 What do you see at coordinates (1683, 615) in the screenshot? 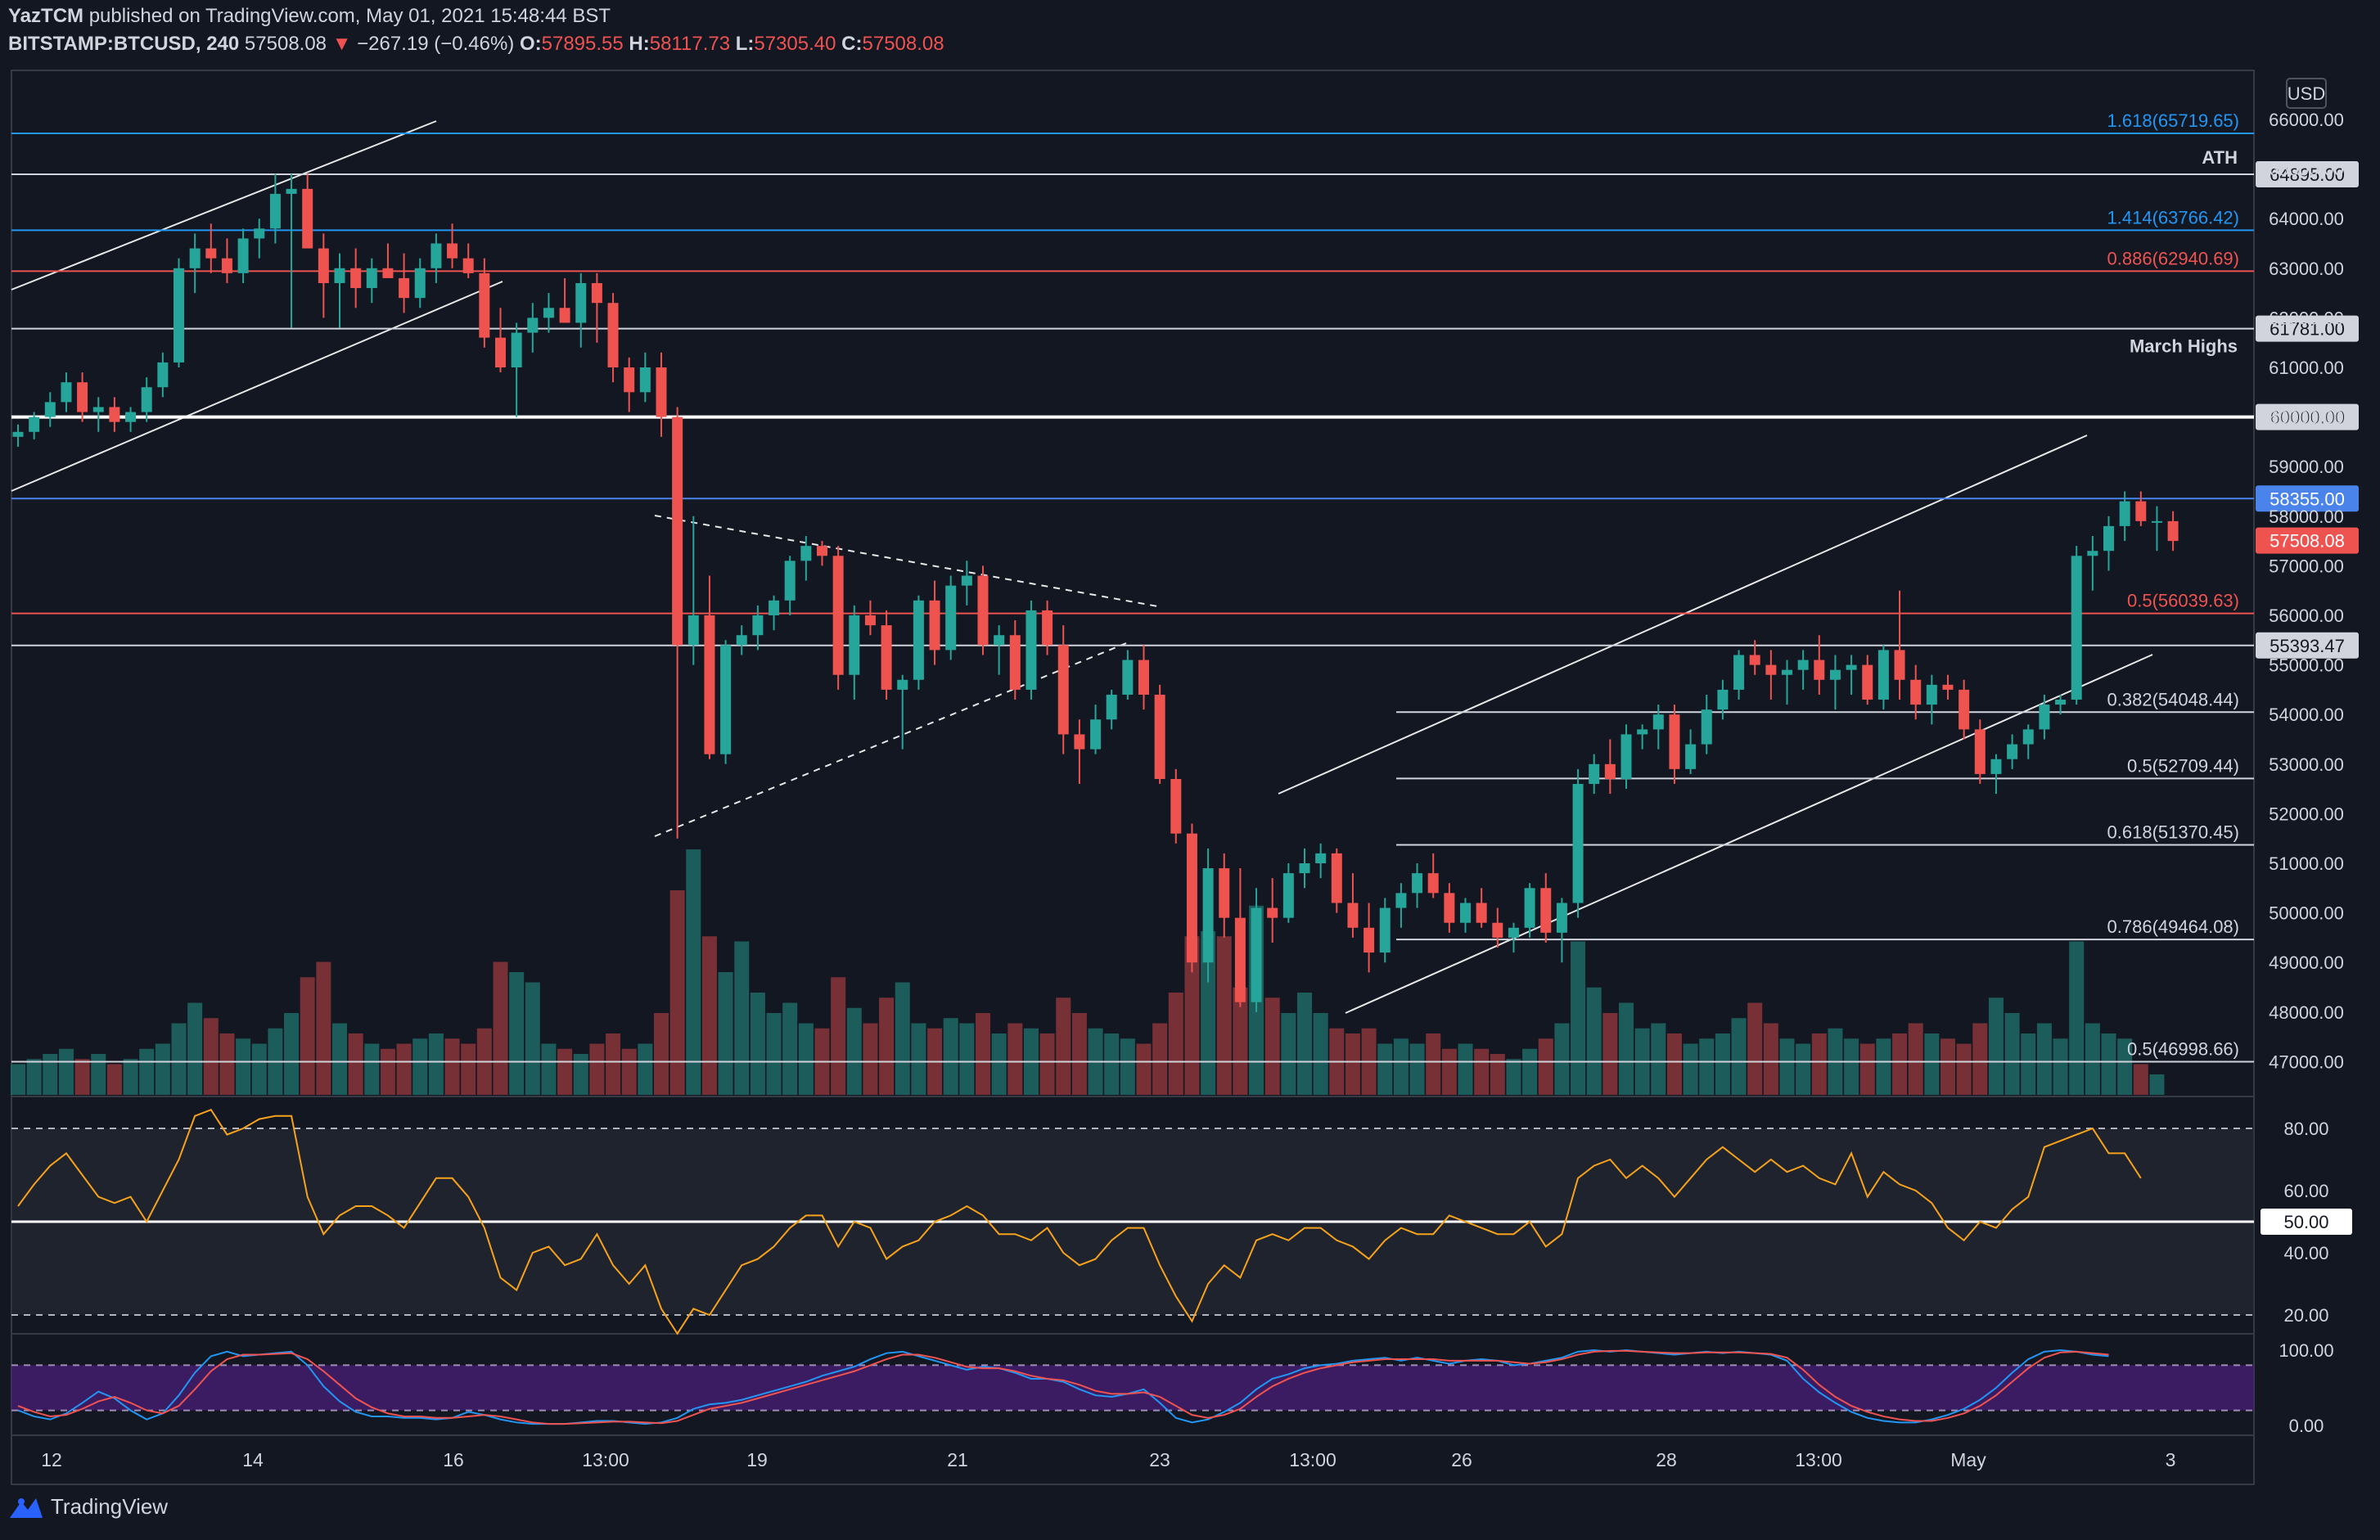
I see `ascending-channel-upper` at bounding box center [1683, 615].